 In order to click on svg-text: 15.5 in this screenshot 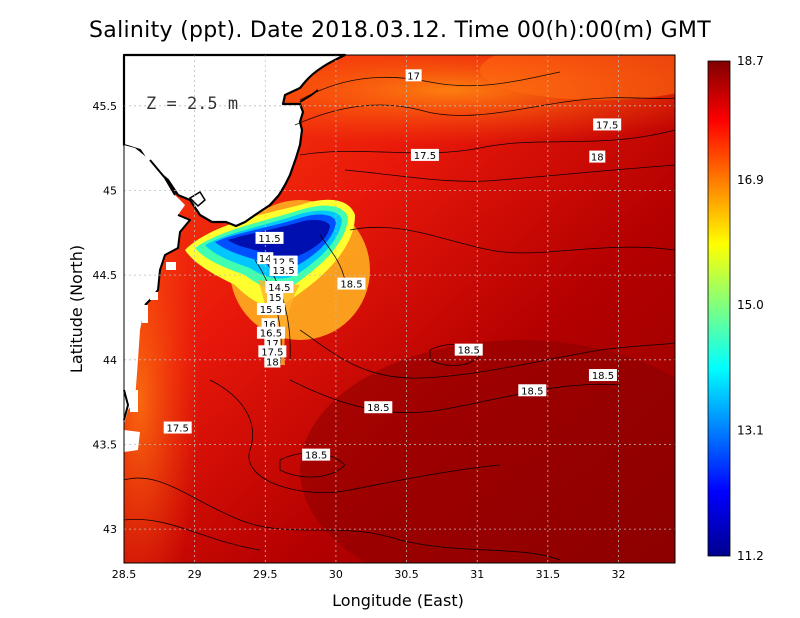, I will do `click(271, 310)`.